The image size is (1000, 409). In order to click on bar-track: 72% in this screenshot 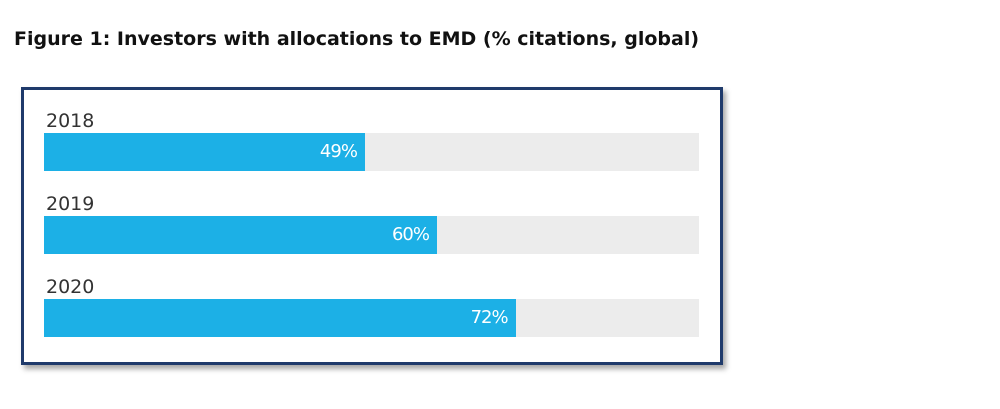, I will do `click(371, 318)`.